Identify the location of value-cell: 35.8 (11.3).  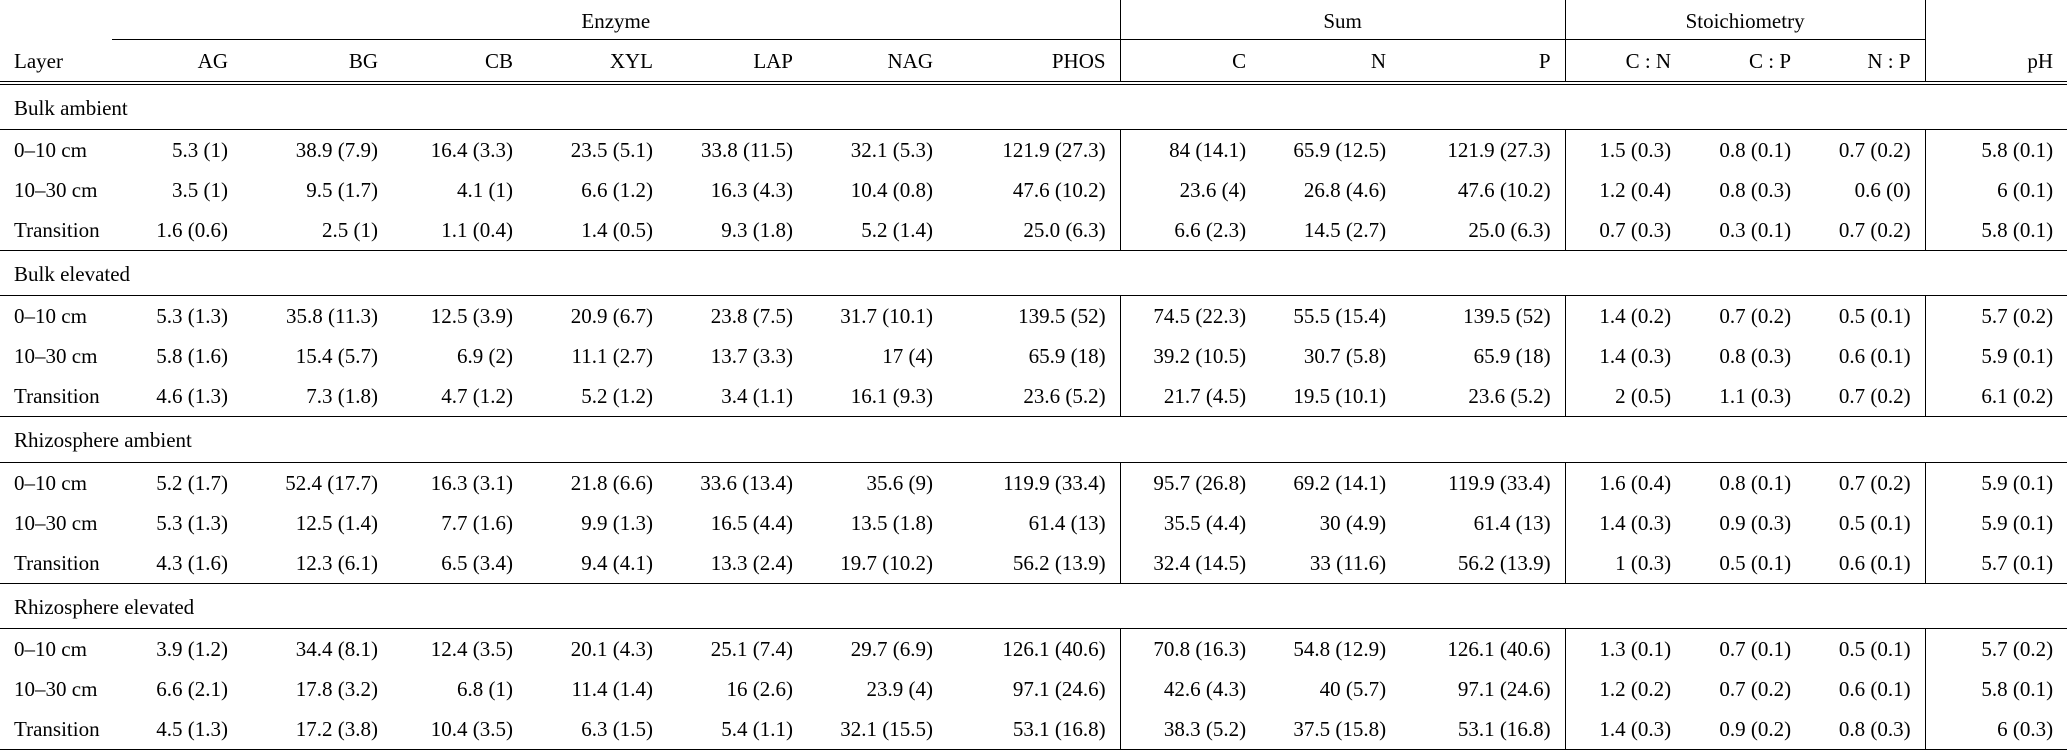
(332, 316).